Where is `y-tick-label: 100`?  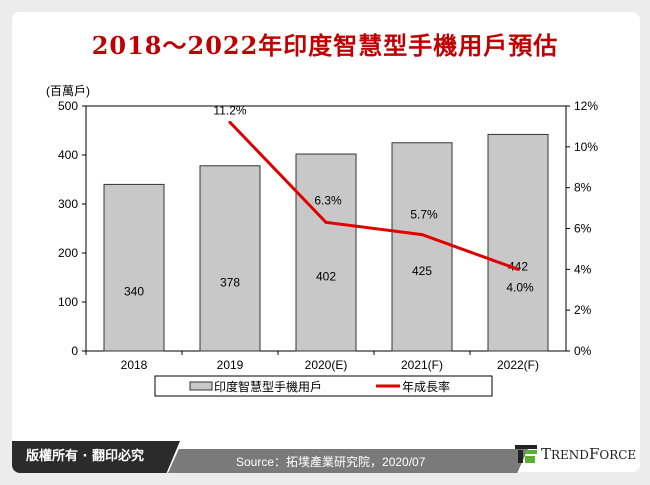 y-tick-label: 100 is located at coordinates (68, 302).